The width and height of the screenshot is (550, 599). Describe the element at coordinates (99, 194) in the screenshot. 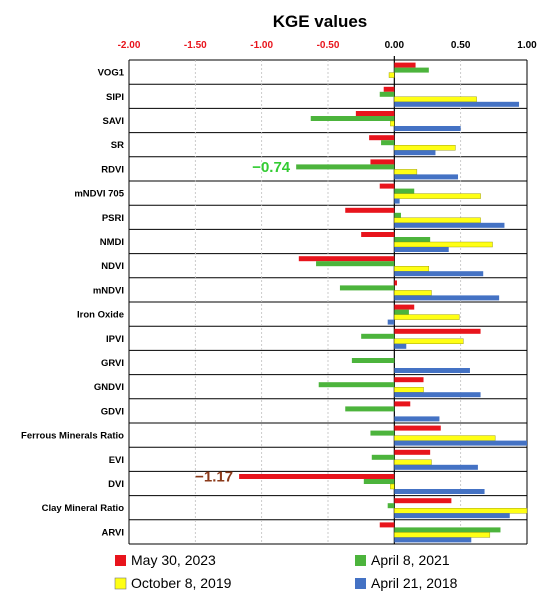

I see `category-label: mNDVI 705` at that location.